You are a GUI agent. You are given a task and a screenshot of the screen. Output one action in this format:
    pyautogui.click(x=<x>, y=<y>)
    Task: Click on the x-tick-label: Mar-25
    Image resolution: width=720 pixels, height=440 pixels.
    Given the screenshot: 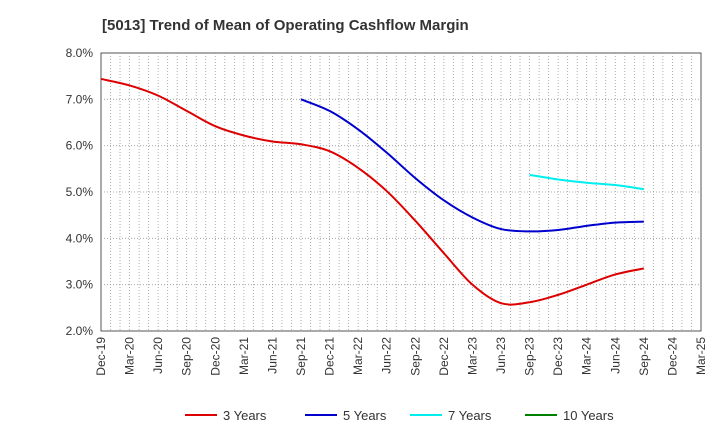 What is the action you would take?
    pyautogui.click(x=701, y=356)
    